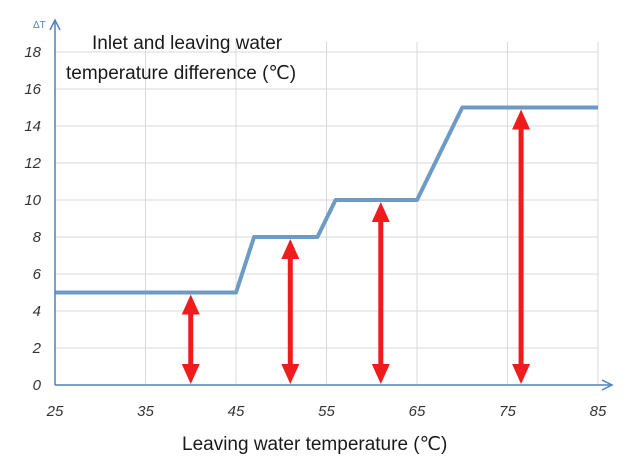 The height and width of the screenshot is (463, 624). Describe the element at coordinates (32, 52) in the screenshot. I see `y-tick-label: 18` at that location.